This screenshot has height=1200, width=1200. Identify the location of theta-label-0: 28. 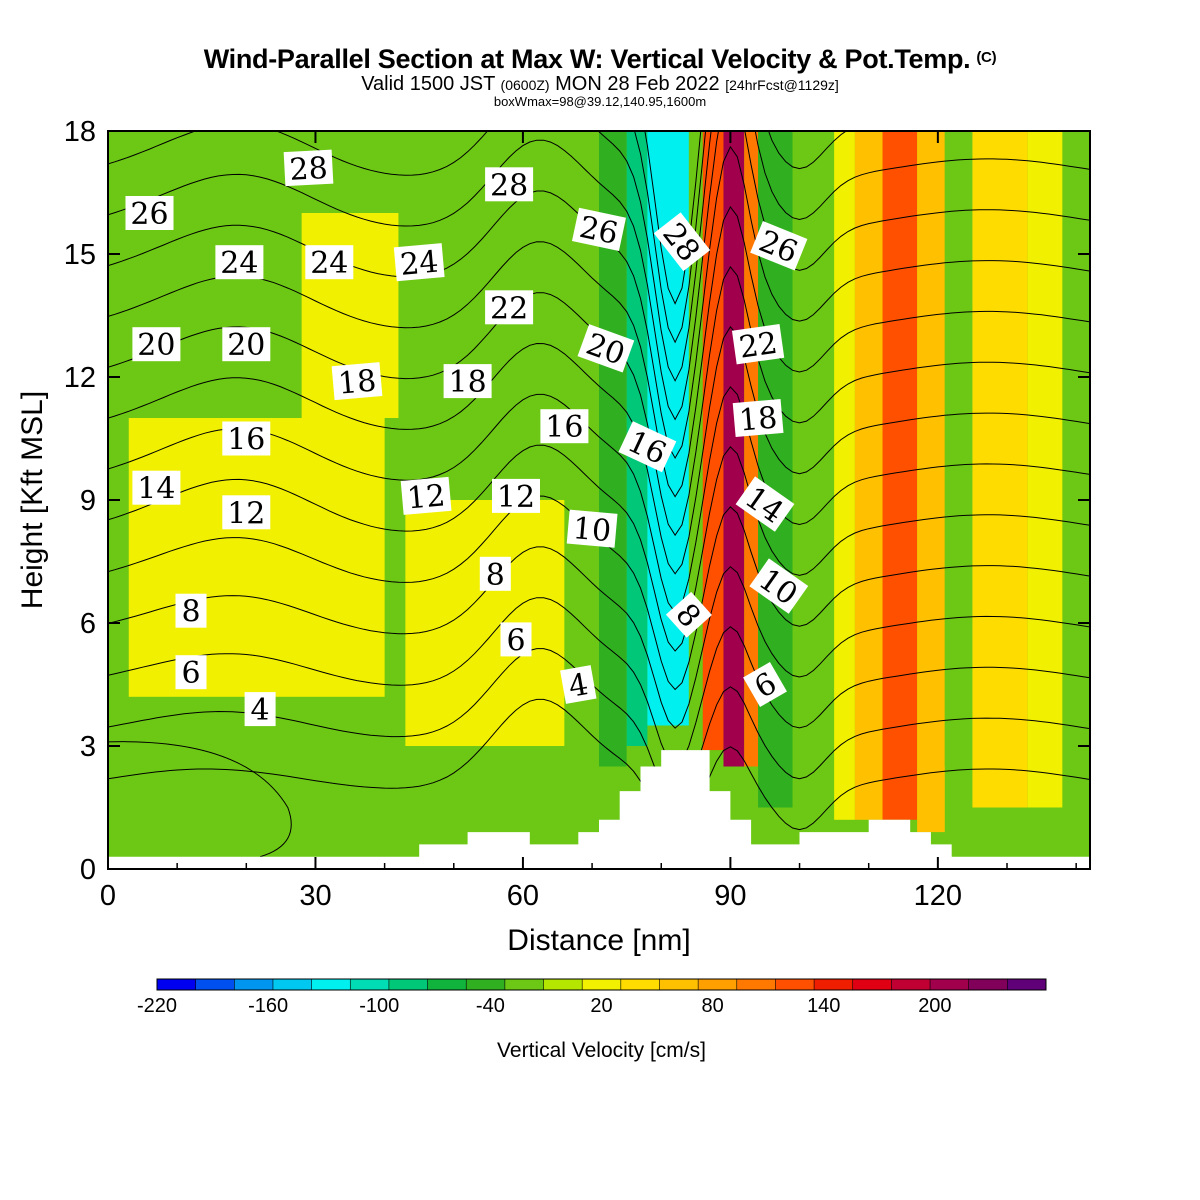
(308, 168).